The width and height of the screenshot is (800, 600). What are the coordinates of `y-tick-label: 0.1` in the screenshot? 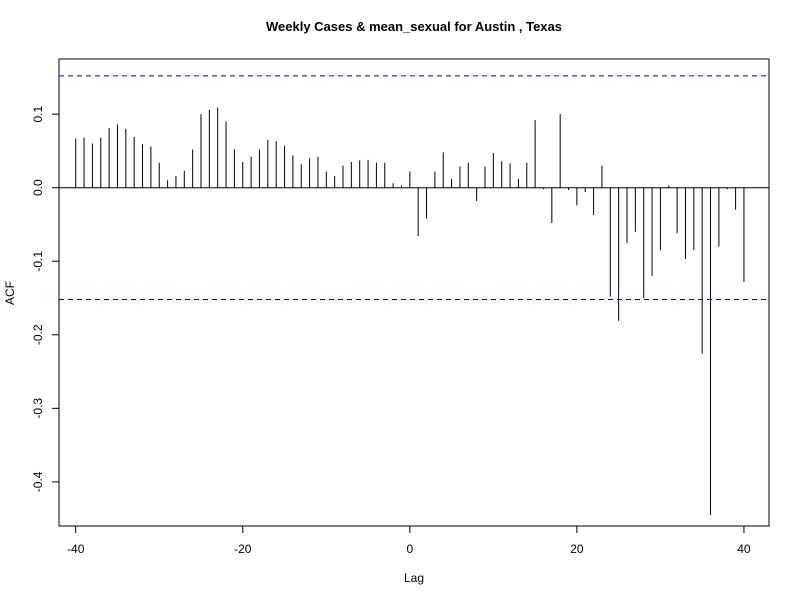 It's located at (38, 113).